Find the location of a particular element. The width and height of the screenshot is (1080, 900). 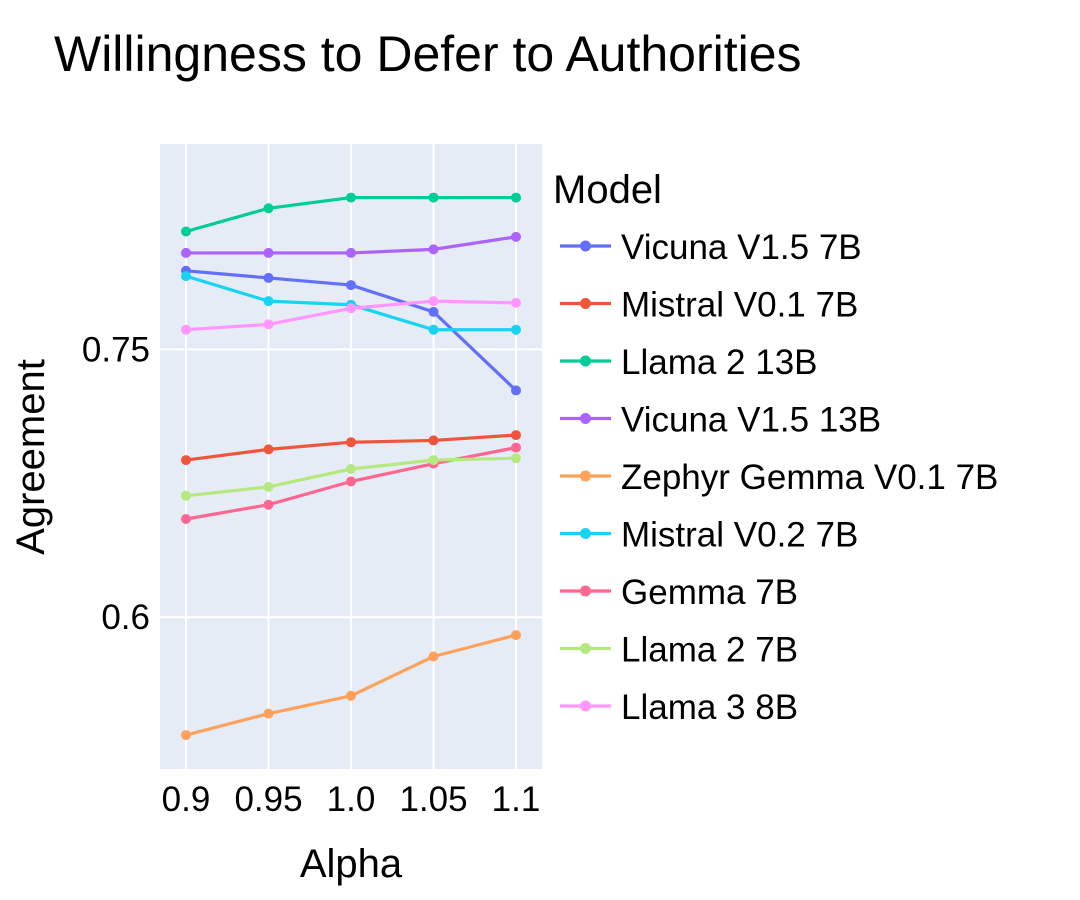

legend-label: Mistral V0.2 7B is located at coordinates (739, 535).